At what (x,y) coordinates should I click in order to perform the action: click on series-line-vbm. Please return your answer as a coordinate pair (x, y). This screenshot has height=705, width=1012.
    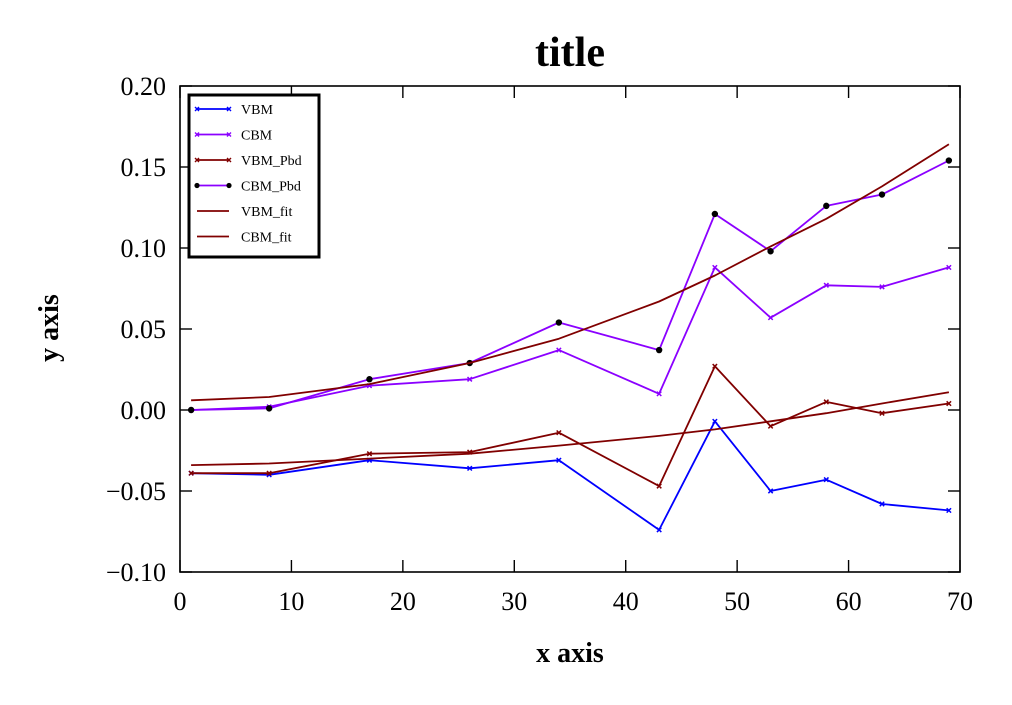
    Looking at the image, I should click on (570, 475).